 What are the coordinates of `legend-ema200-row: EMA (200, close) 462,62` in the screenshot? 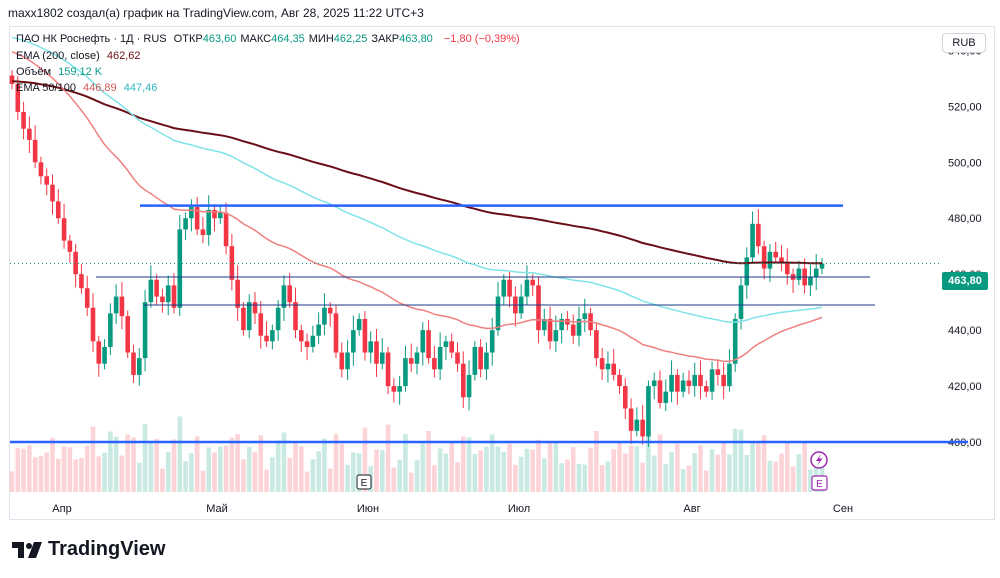 It's located at (80, 56).